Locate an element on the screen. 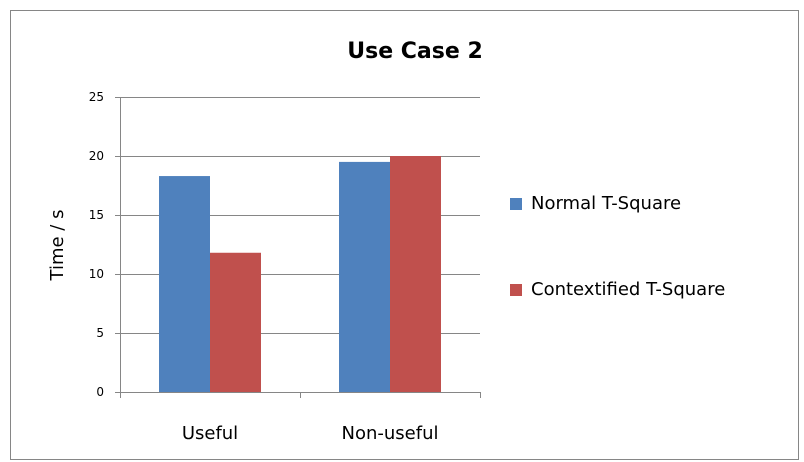 This screenshot has height=462, width=804. y-tick-label: 15 is located at coordinates (96, 215).